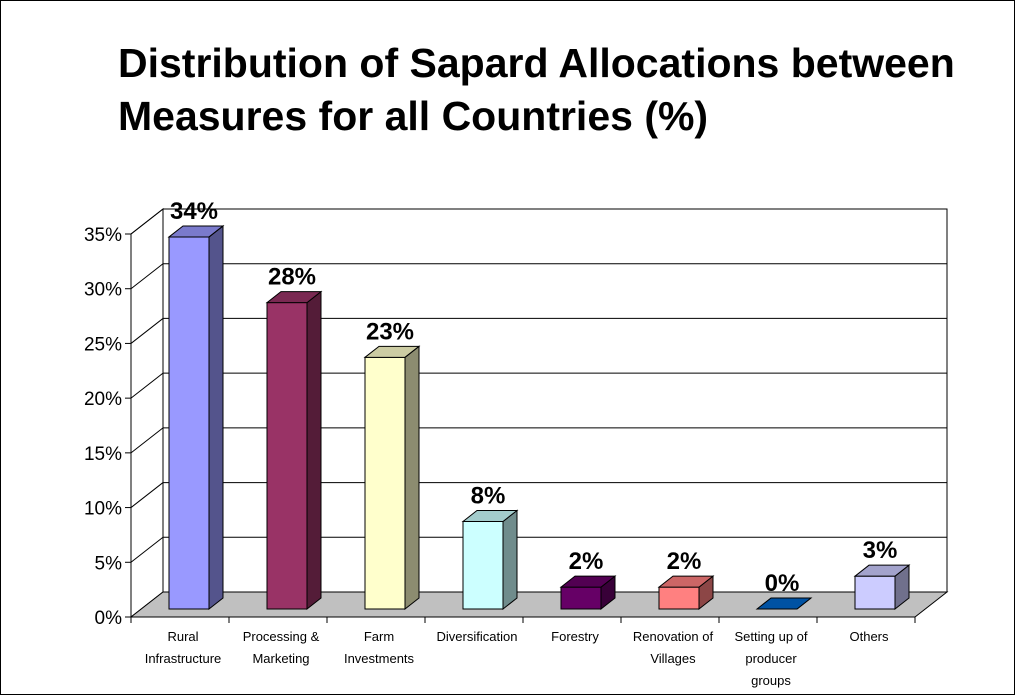  Describe the element at coordinates (782, 583) in the screenshot. I see `data-label: 0%` at that location.